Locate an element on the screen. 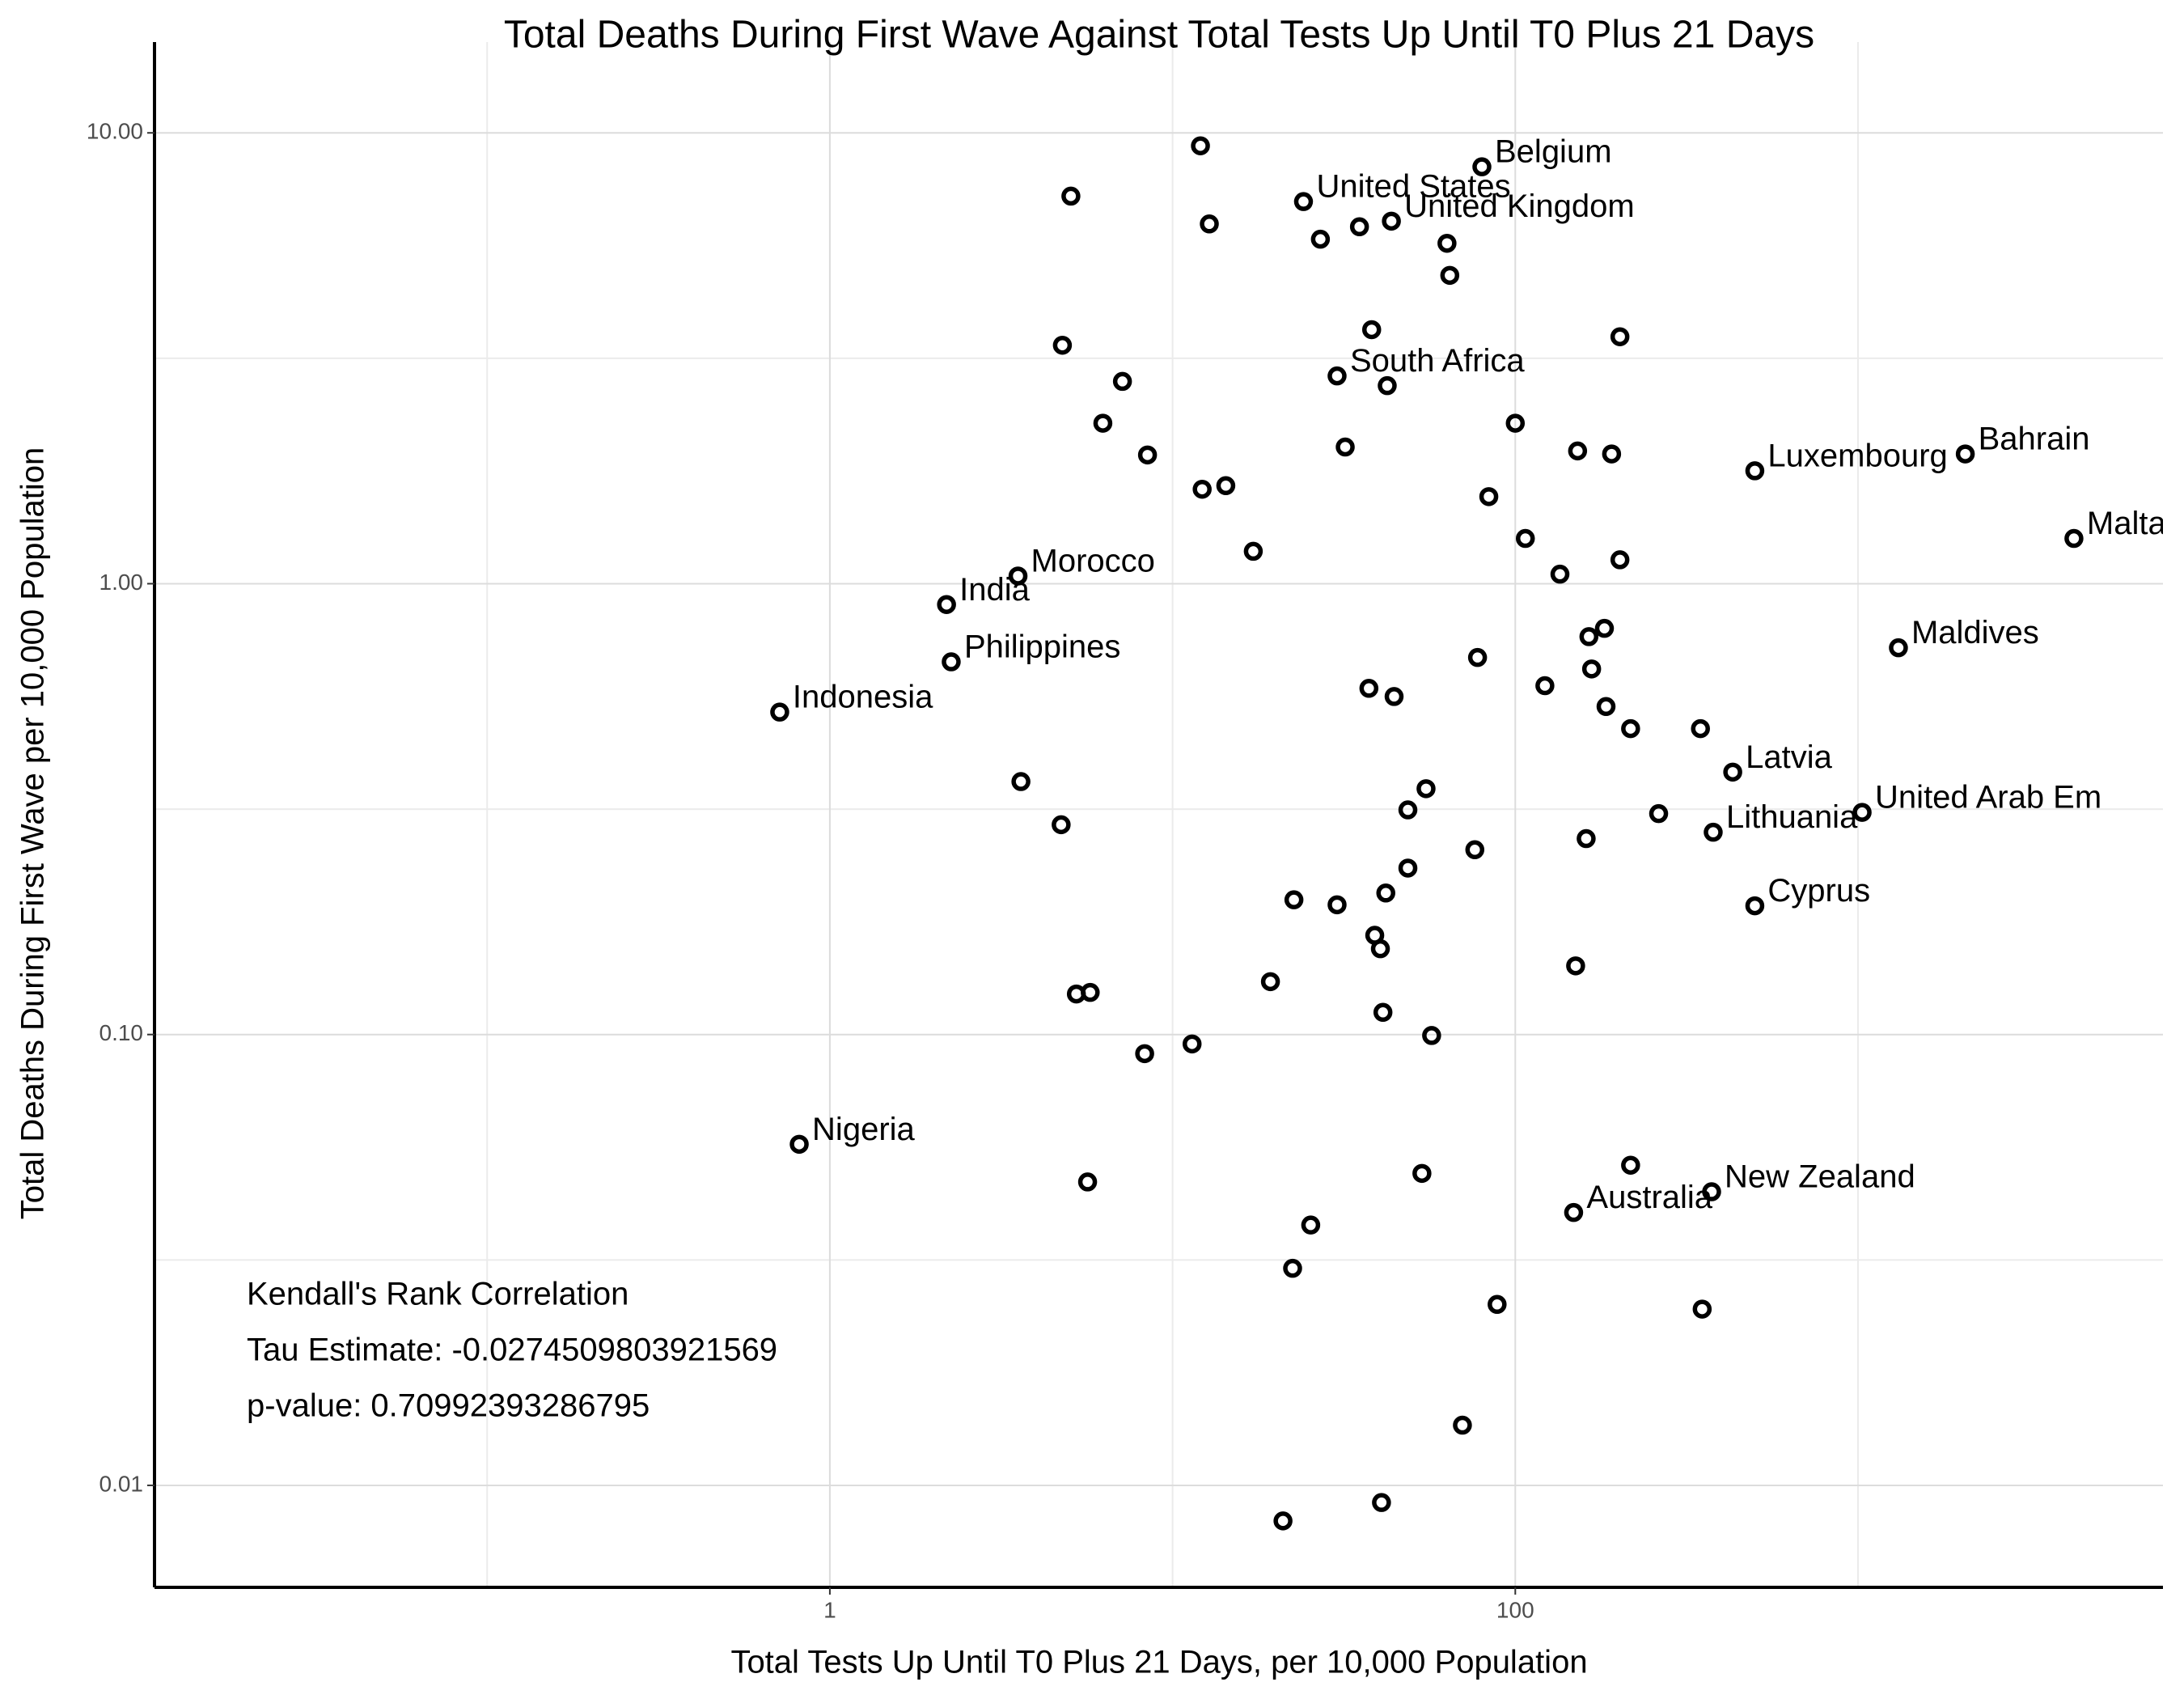 This screenshot has height=1699, width=2184. point-label: Morocco is located at coordinates (1093, 561).